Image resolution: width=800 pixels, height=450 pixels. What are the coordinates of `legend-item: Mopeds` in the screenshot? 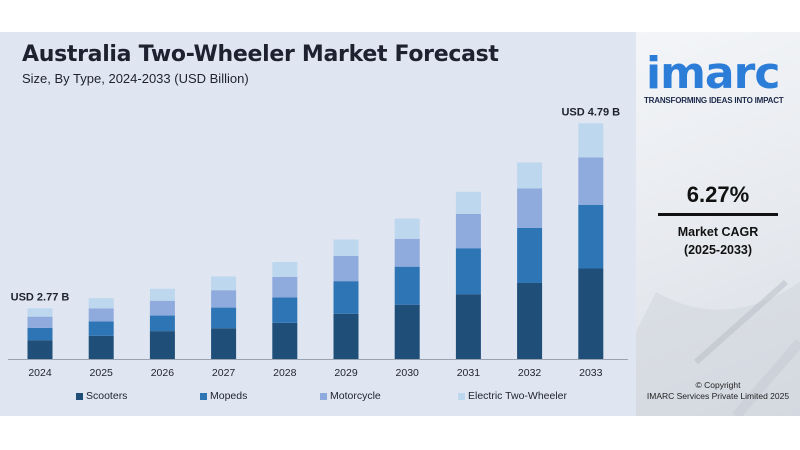 It's located at (223, 396).